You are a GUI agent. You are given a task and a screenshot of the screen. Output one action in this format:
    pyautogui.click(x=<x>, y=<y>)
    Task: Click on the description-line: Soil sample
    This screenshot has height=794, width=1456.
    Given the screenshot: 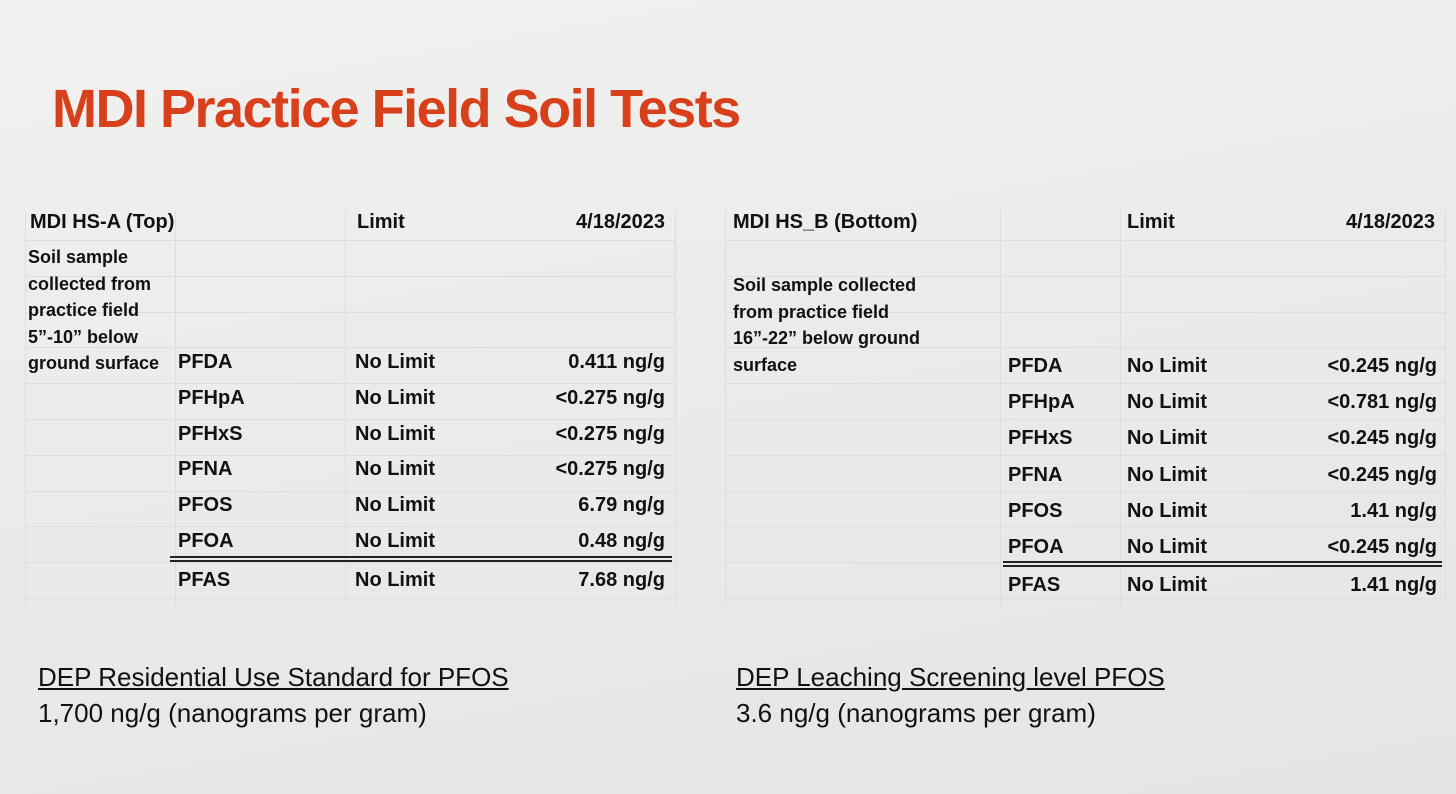 What is the action you would take?
    pyautogui.click(x=78, y=257)
    